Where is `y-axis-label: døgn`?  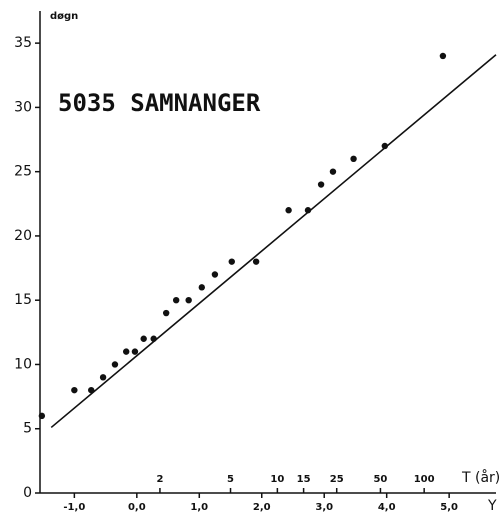
y-axis-label: døgn is located at coordinates (64, 16).